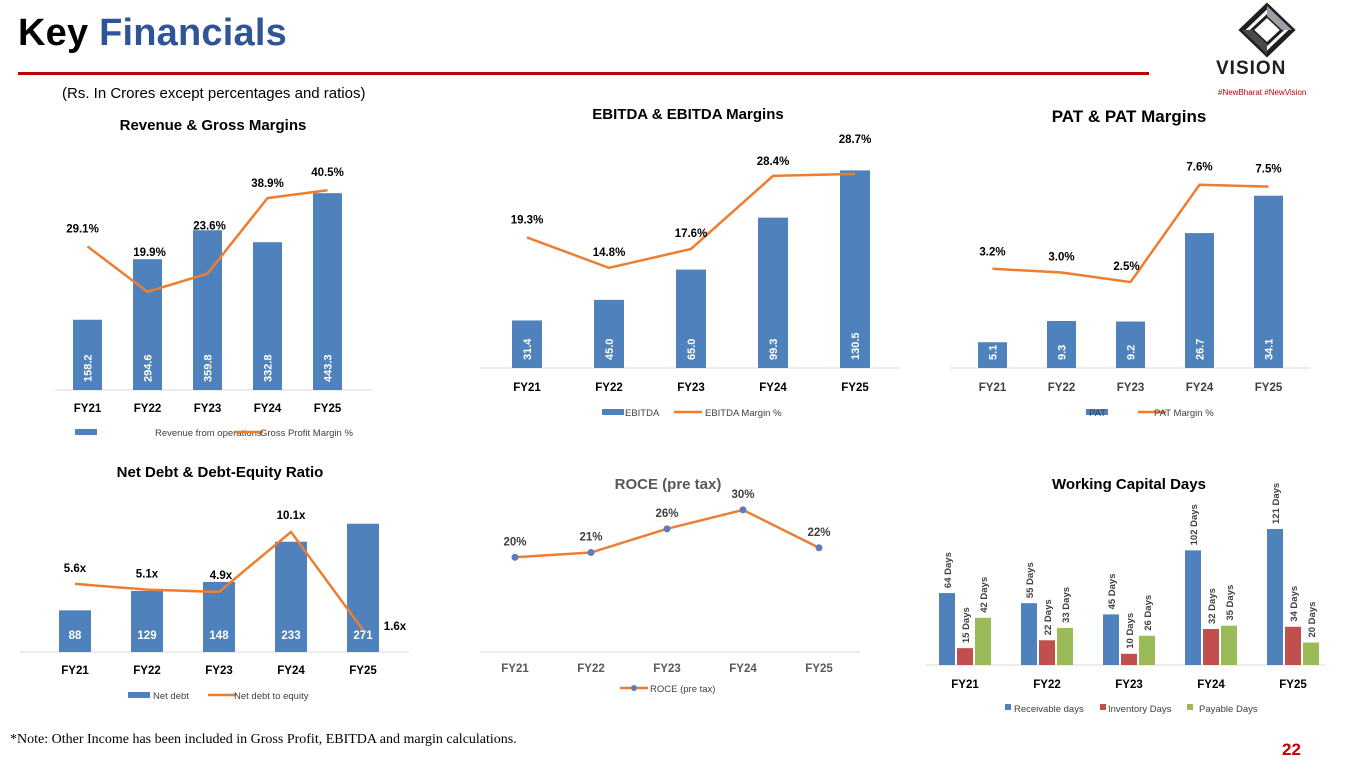 The width and height of the screenshot is (1356, 763). Describe the element at coordinates (1251, 68) in the screenshot. I see `logo-text: VISION` at that location.